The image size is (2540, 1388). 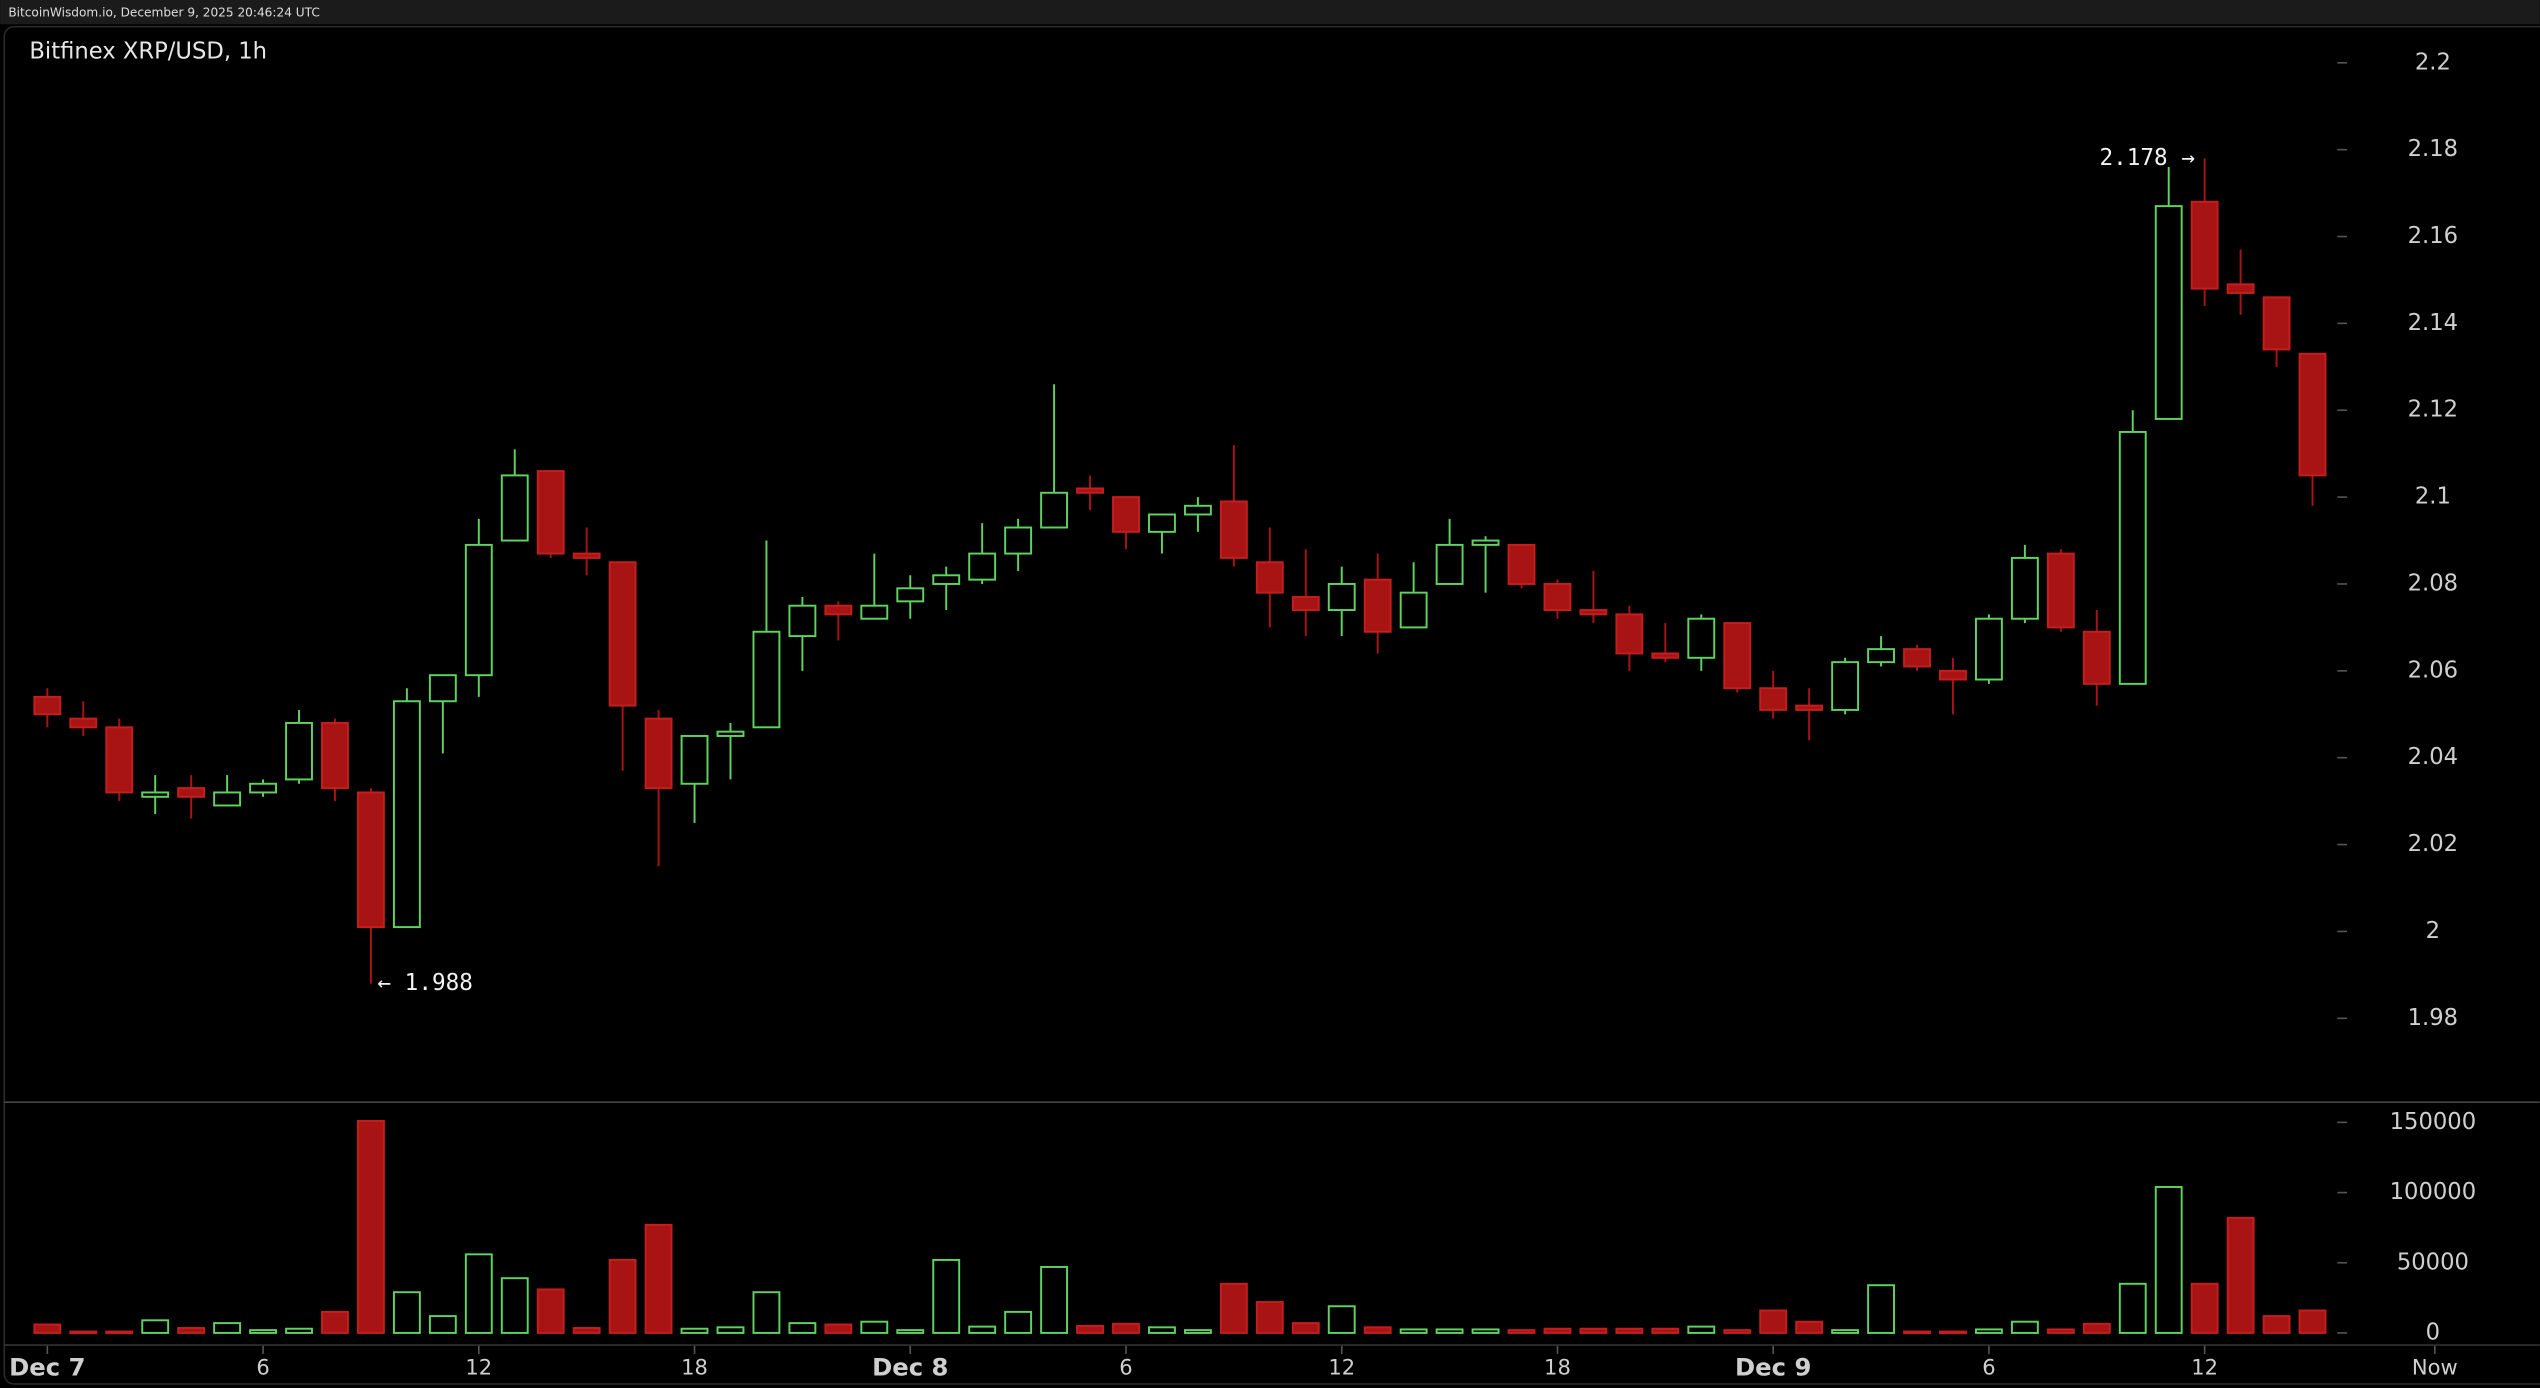 What do you see at coordinates (2433, 62) in the screenshot?
I see `y-tick-label: 2.2` at bounding box center [2433, 62].